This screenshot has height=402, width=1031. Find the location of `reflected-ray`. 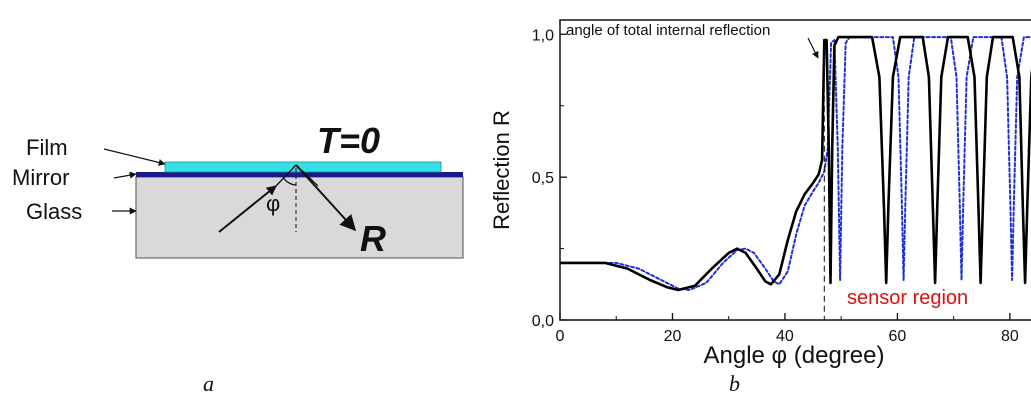

reflected-ray is located at coordinates (326, 198).